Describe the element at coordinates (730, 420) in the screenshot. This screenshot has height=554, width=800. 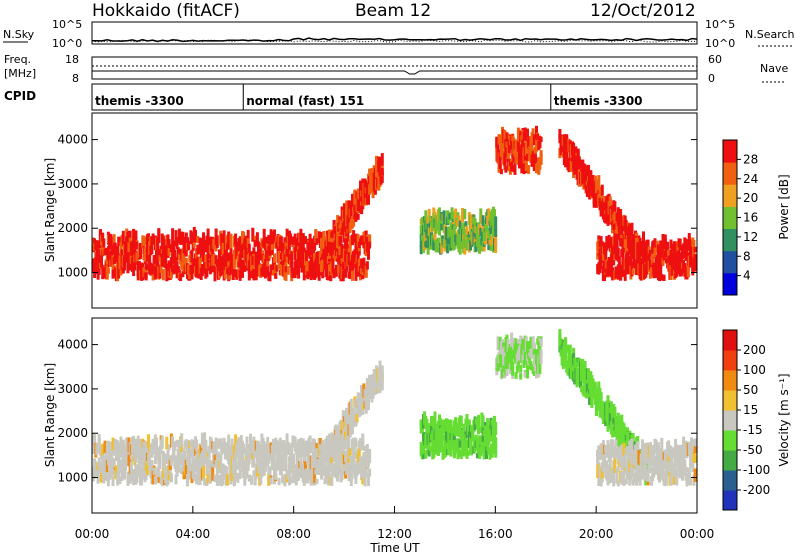
I see `colorbar-frame` at that location.